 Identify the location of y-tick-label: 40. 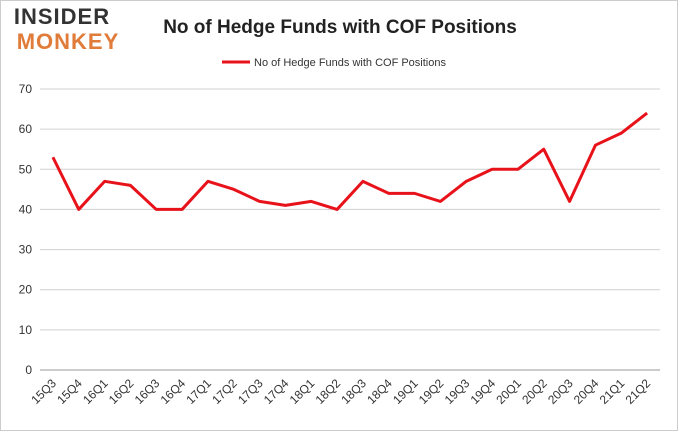
(26, 209).